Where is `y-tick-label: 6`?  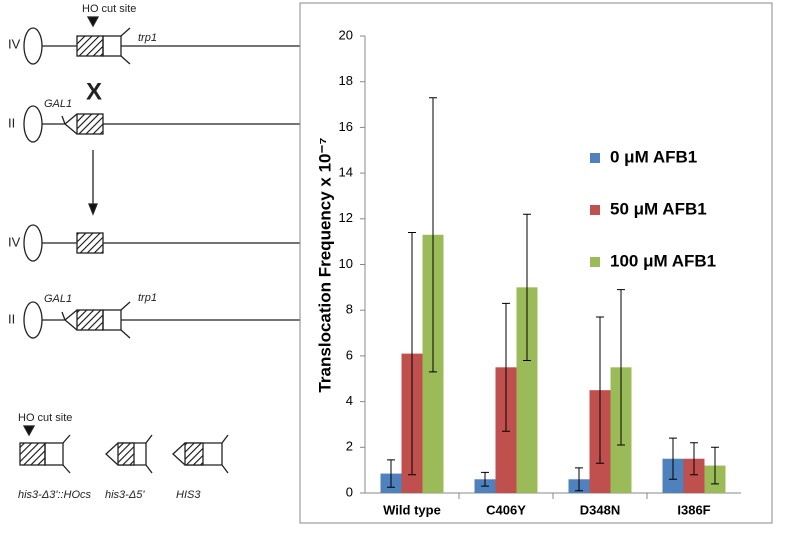 y-tick-label: 6 is located at coordinates (349, 354).